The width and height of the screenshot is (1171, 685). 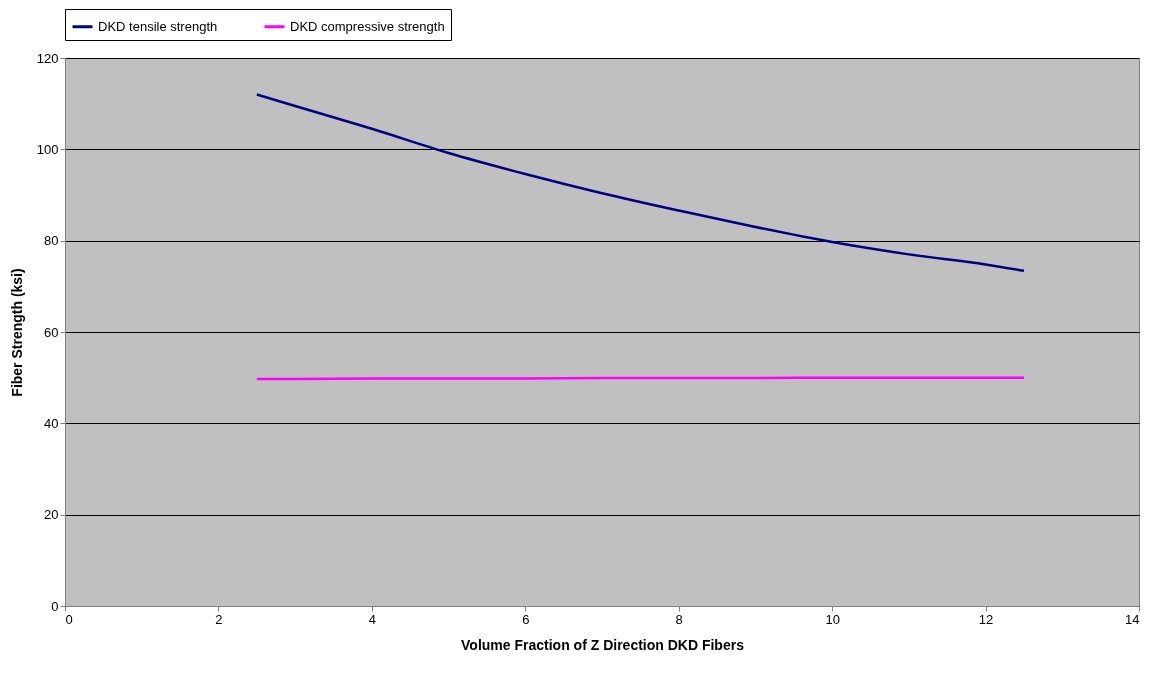 What do you see at coordinates (158, 26) in the screenshot?
I see `legend-label: DKD tensile strength` at bounding box center [158, 26].